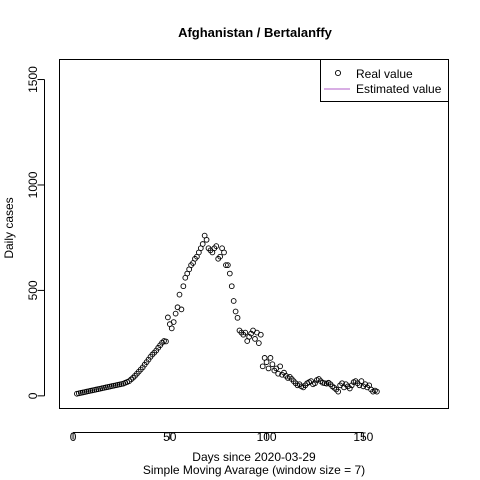  I want to click on legend-real-label: Real value, so click(384, 74).